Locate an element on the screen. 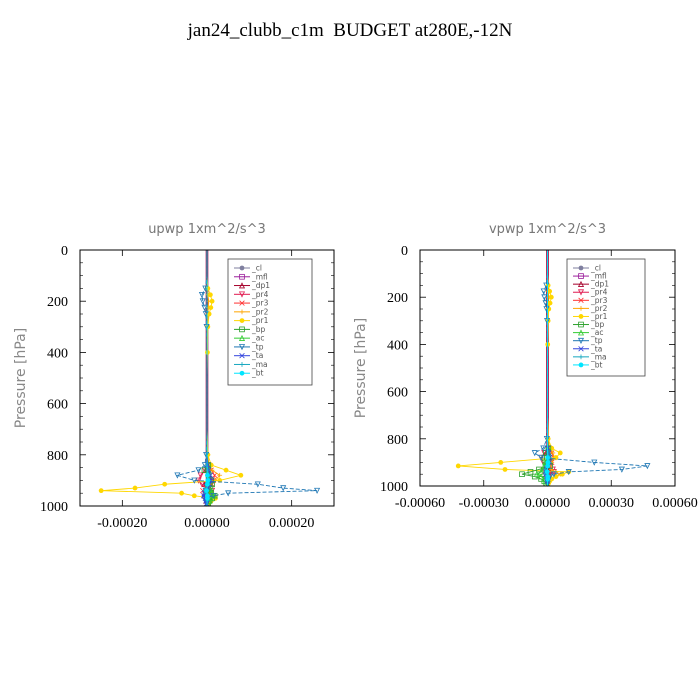 The height and width of the screenshot is (700, 700). figure-title: jan24_clubb_c1m BUDGET at280E,-12N is located at coordinates (350, 30).